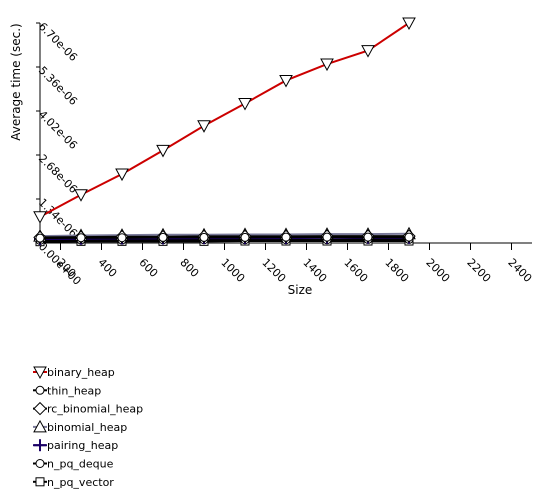 This screenshot has width=536, height=497. Describe the element at coordinates (58, 130) in the screenshot. I see `y-tick-label: 4.02e-06` at that location.